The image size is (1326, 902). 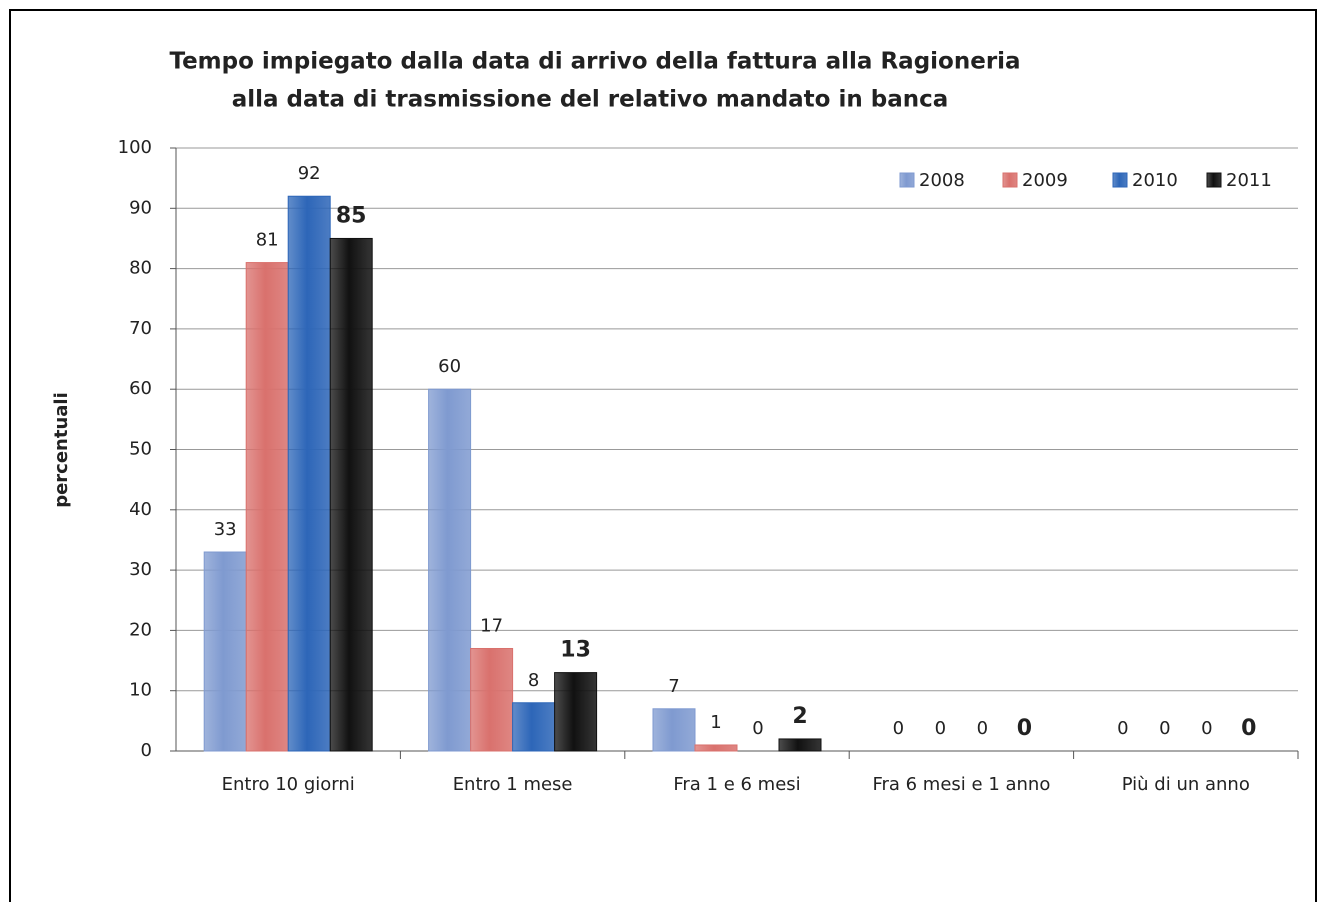 What do you see at coordinates (140, 509) in the screenshot?
I see `y-tick-label: 40` at bounding box center [140, 509].